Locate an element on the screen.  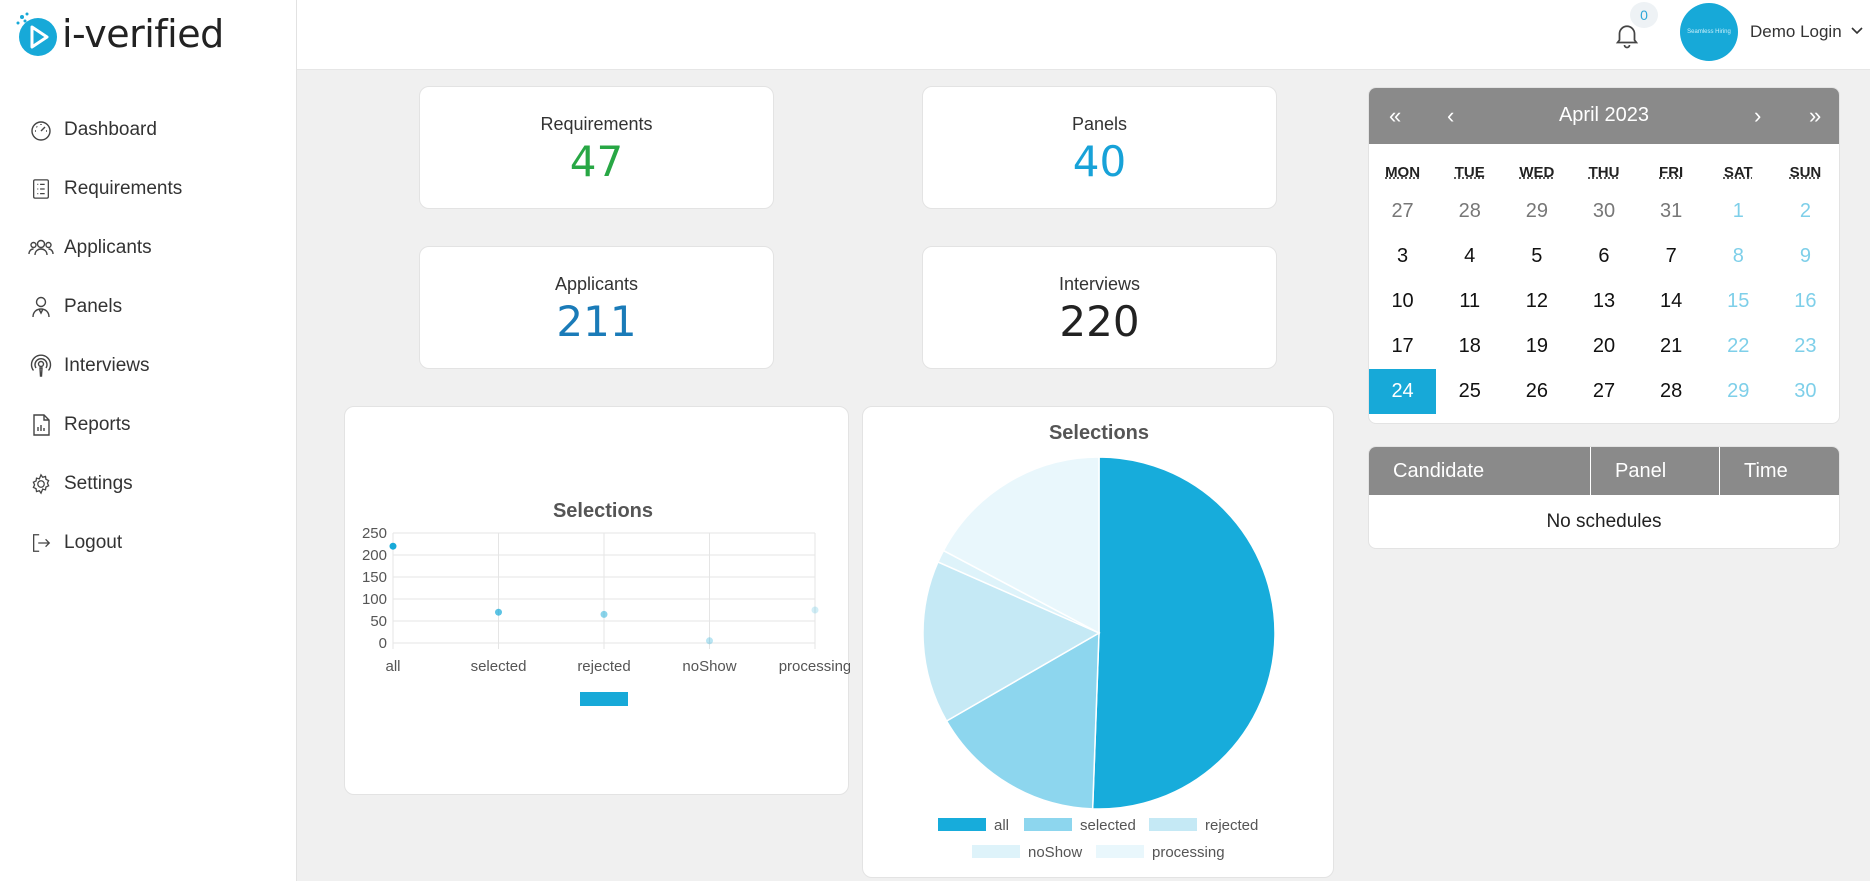
podcast-icon is located at coordinates (41, 366).